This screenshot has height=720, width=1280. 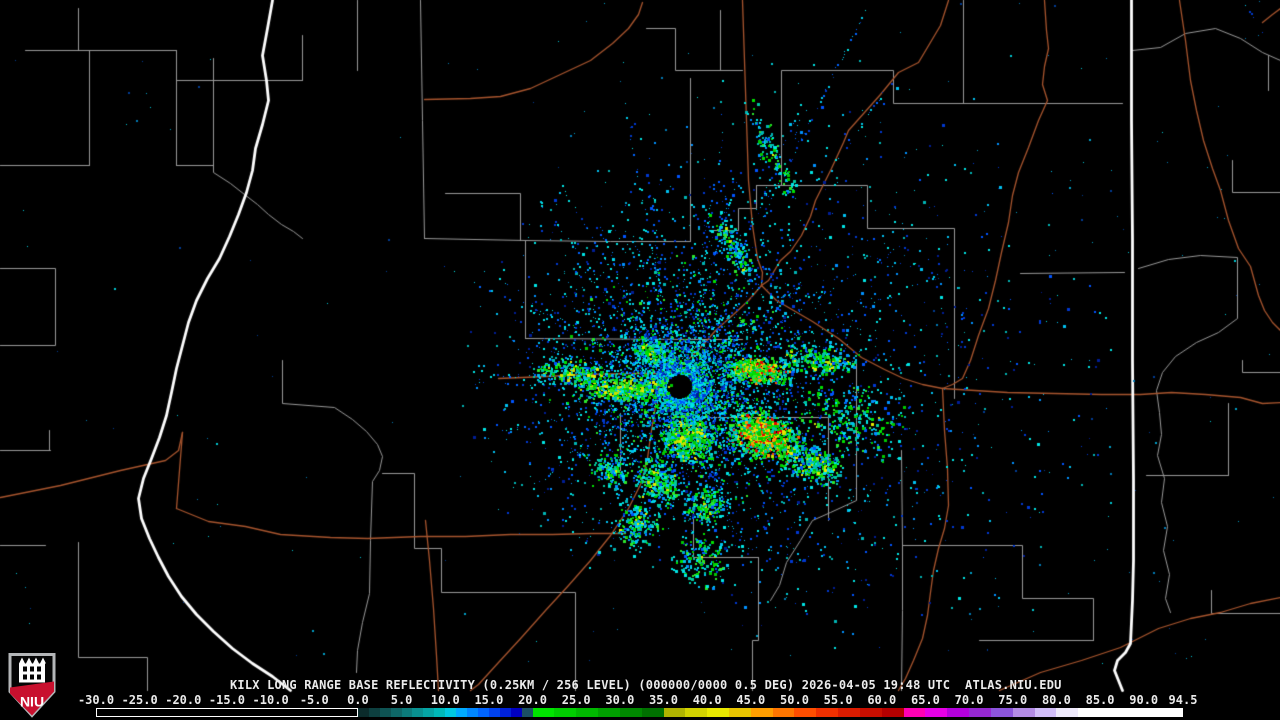 I want to click on colorbar-label: 80.0, so click(x=1056, y=700).